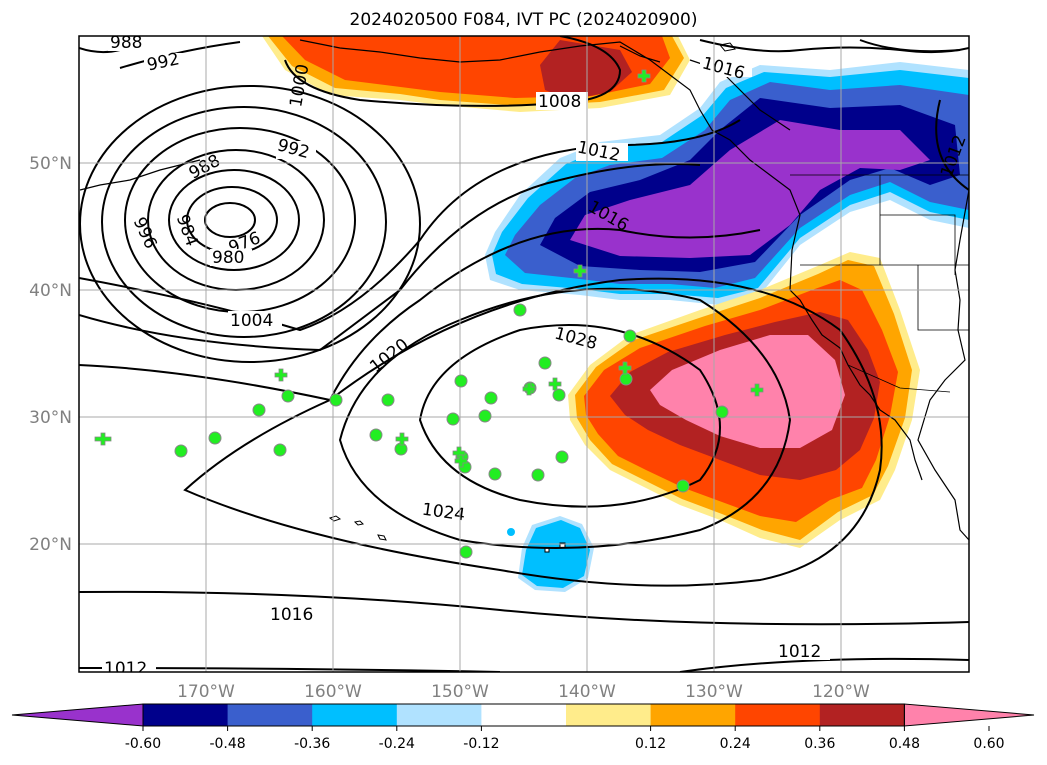 This screenshot has height=765, width=1047. I want to click on colorbar-extend-min, so click(77, 715).